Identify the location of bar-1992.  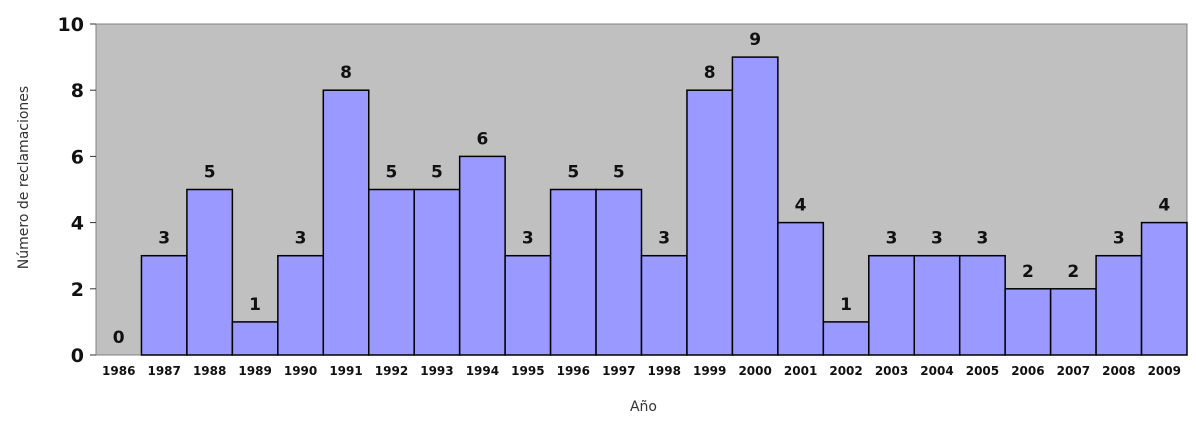
(391, 272).